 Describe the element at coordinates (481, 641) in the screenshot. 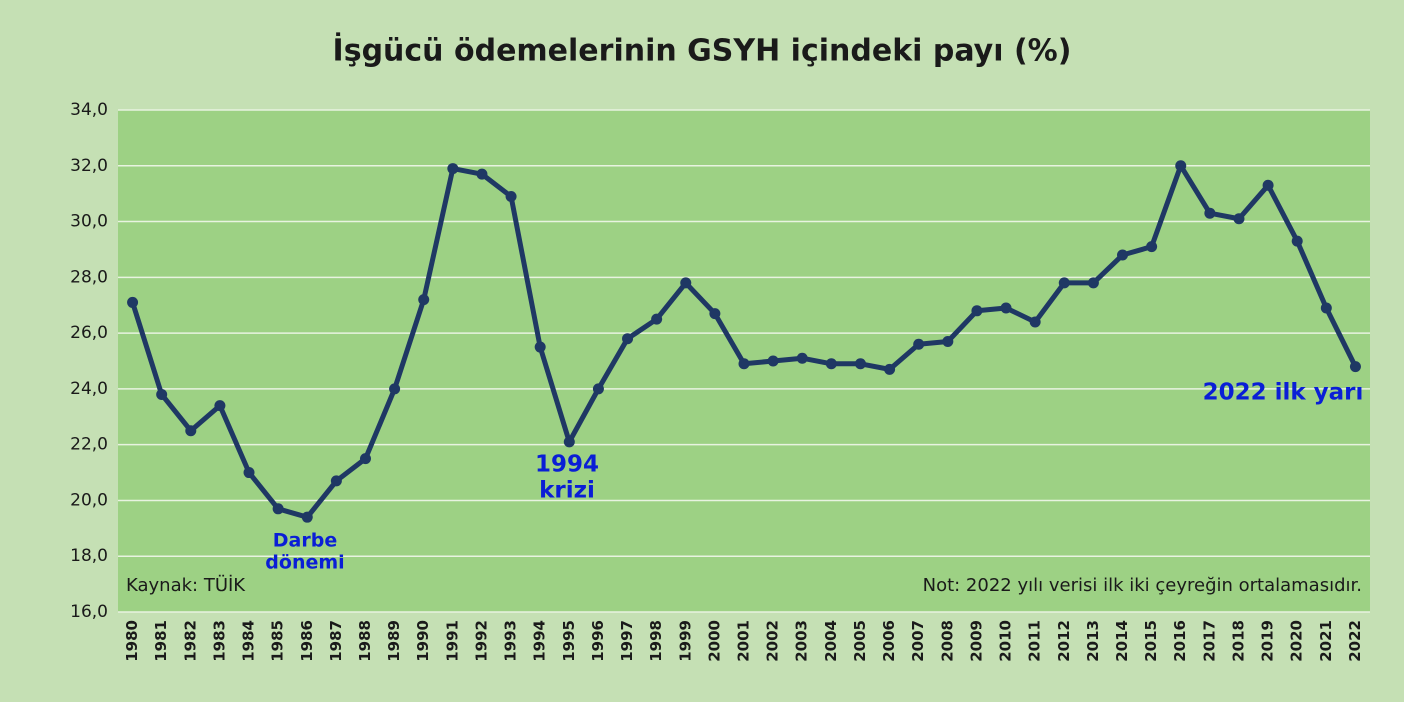

I see `x-tick-label: 1992` at that location.